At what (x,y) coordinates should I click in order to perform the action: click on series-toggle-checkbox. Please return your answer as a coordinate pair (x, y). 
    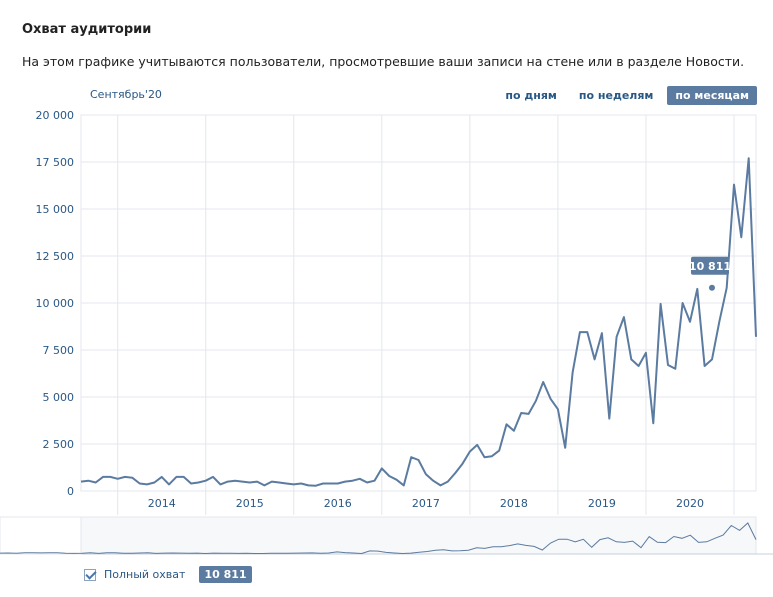
    Looking at the image, I should click on (90, 574).